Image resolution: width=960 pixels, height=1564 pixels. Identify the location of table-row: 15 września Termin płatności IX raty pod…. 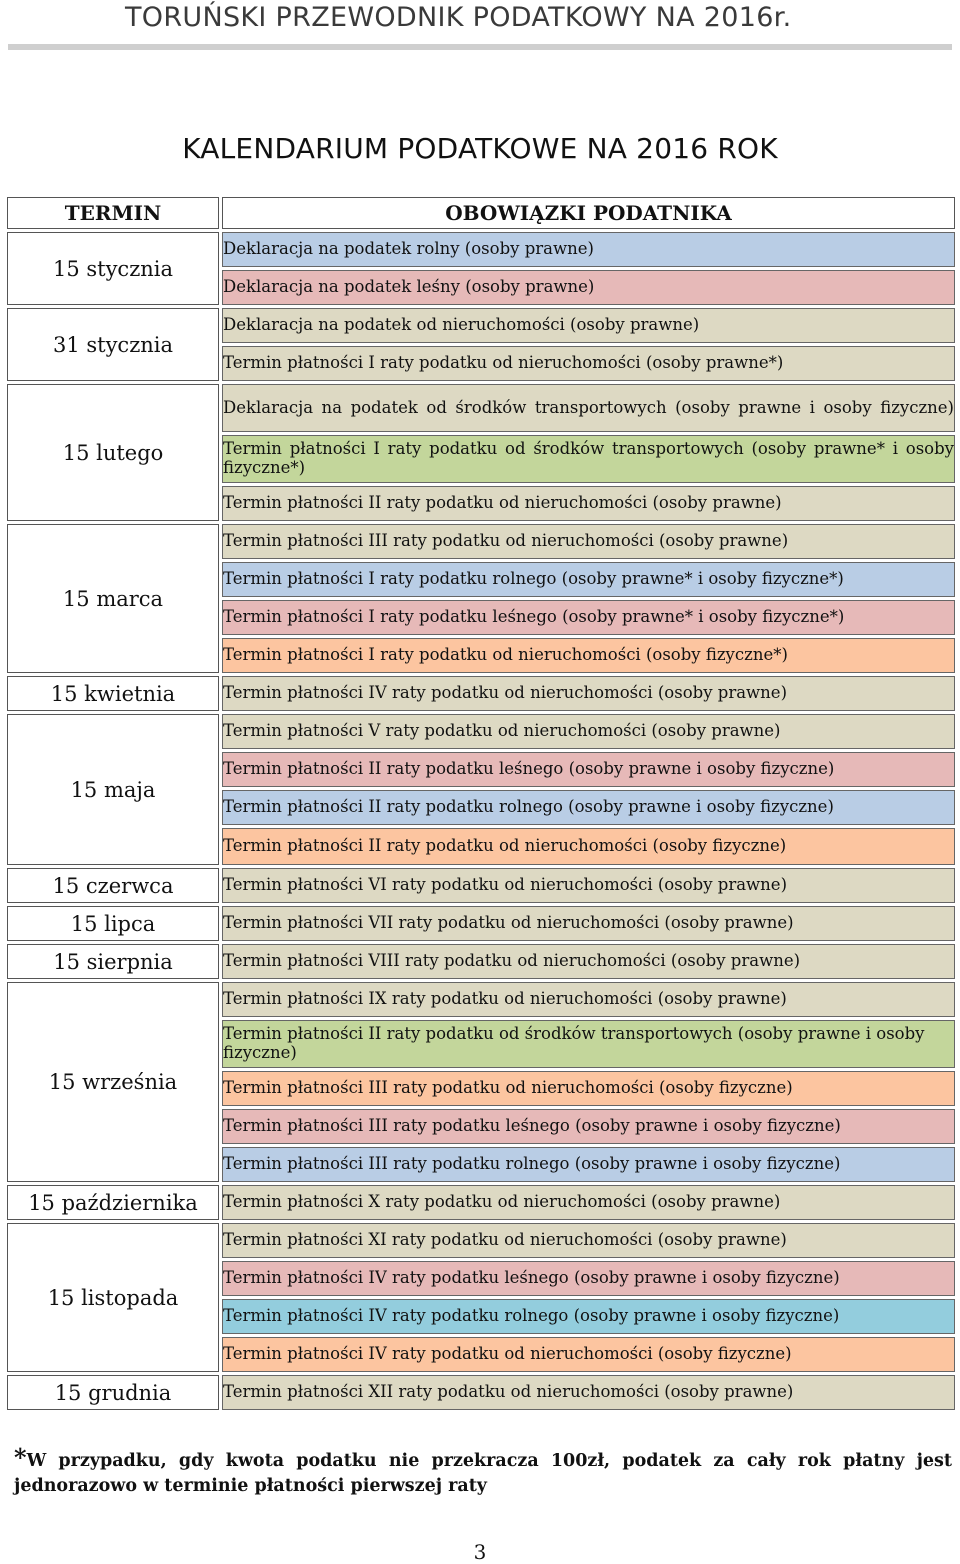
(481, 1082).